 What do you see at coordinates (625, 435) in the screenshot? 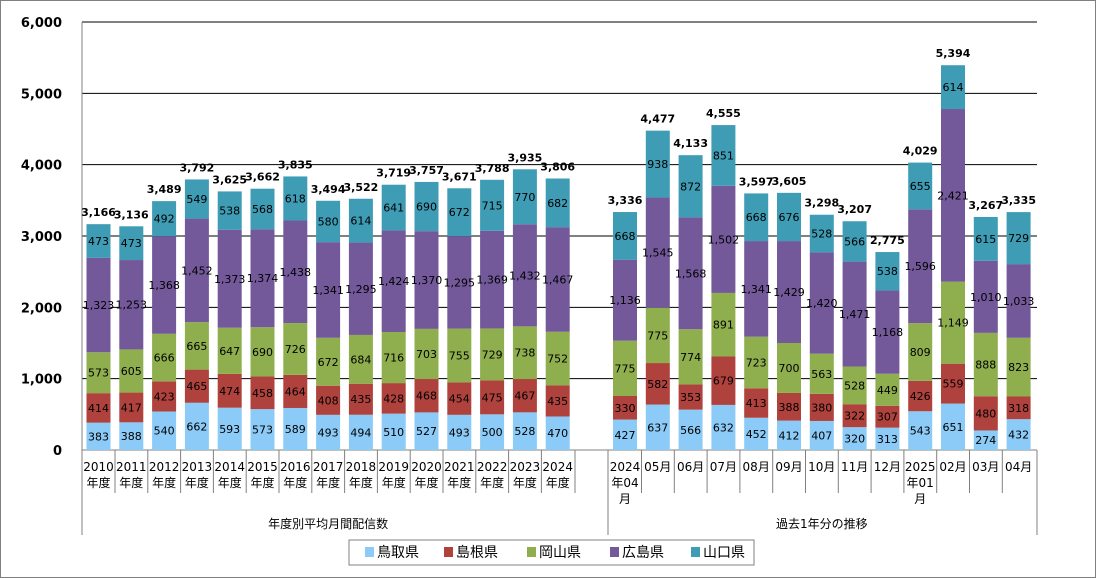
I see `data-label: 427` at bounding box center [625, 435].